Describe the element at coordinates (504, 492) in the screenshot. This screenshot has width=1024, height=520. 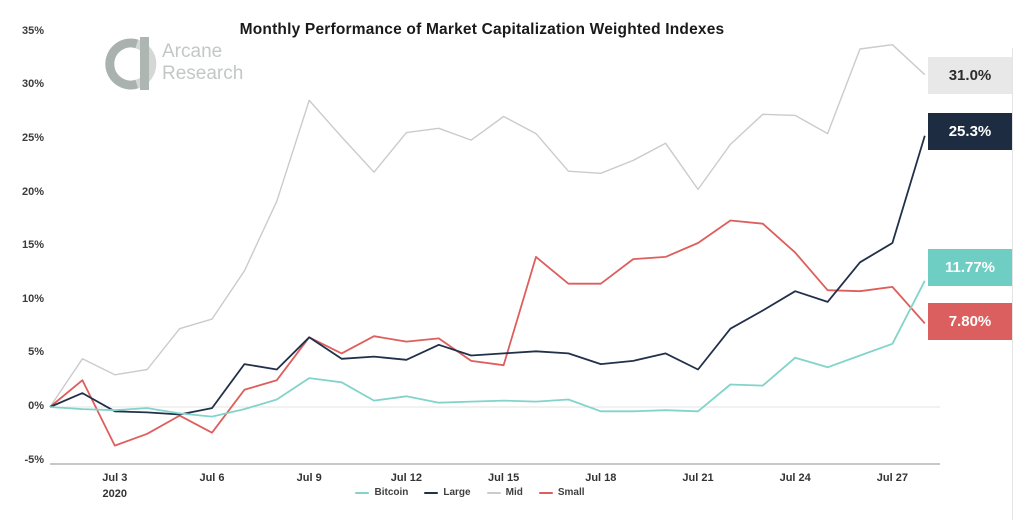
I see `legend-item-mid: Mid` at that location.